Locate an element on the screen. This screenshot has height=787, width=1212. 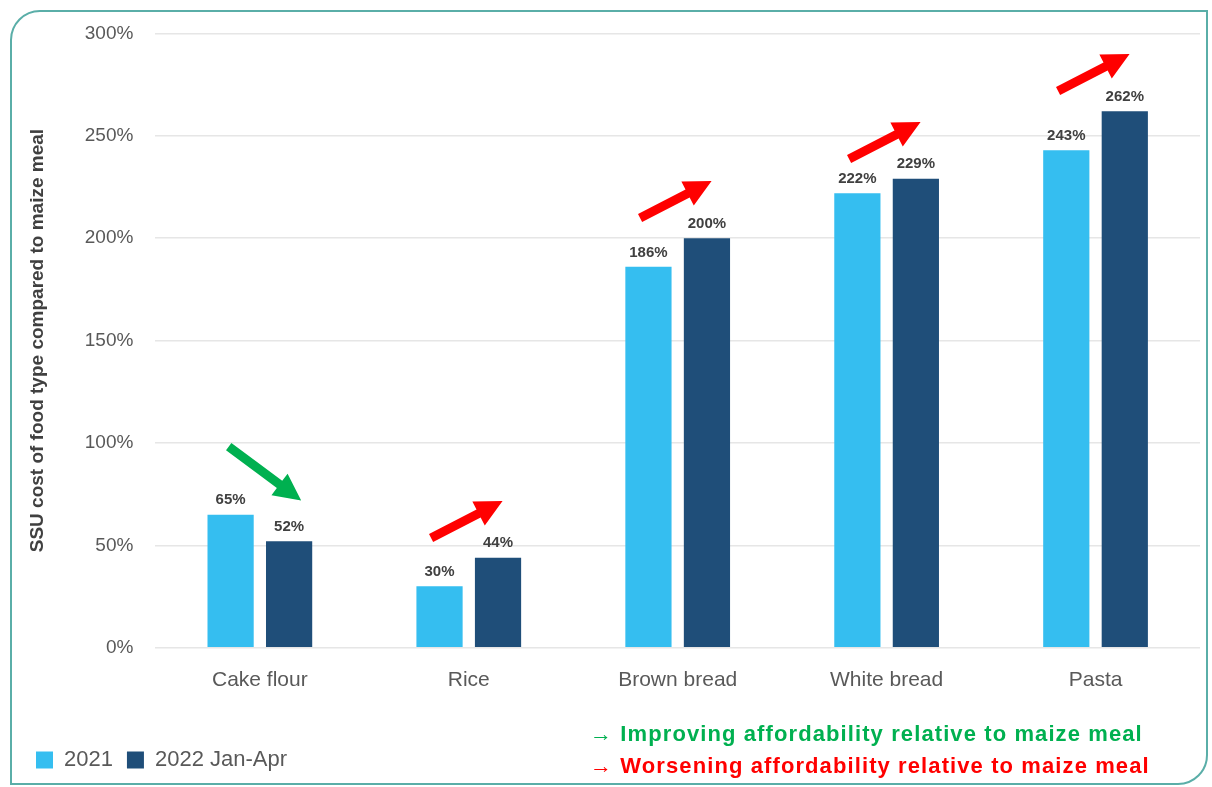
x-tick-label: Pasta is located at coordinates (1095, 679).